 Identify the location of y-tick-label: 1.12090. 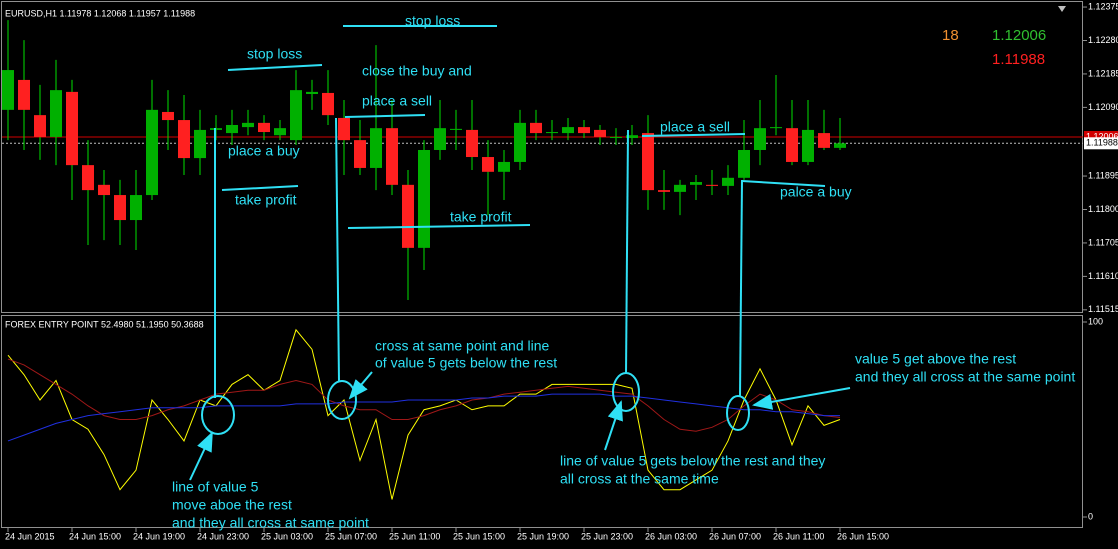
(1103, 107).